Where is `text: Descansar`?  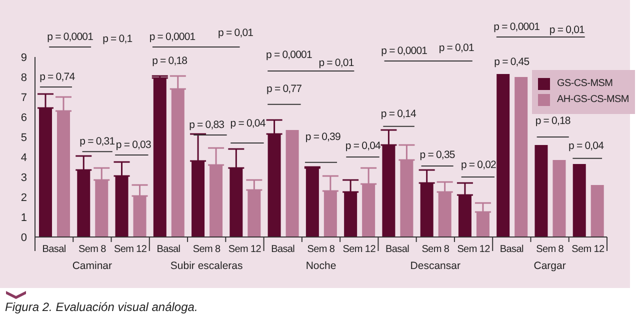 text: Descansar is located at coordinates (435, 266).